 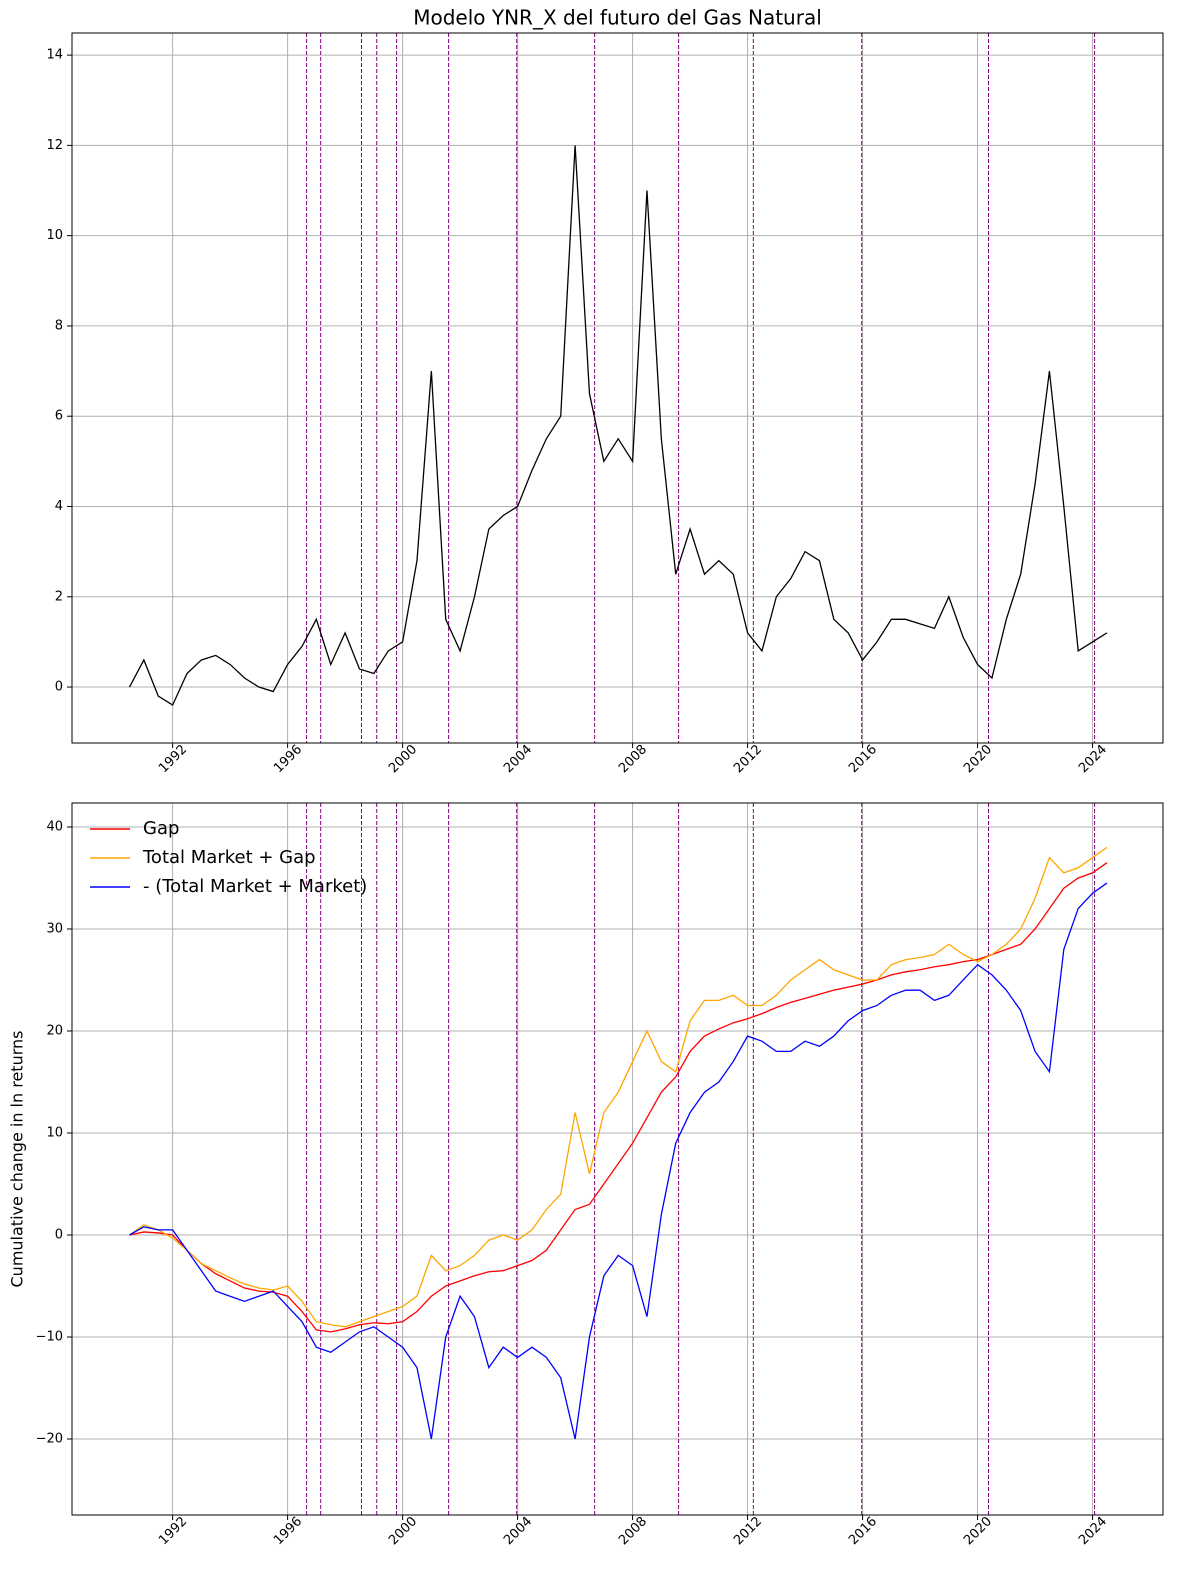 I want to click on legend-label: - (Total Market + Market), so click(x=255, y=886).